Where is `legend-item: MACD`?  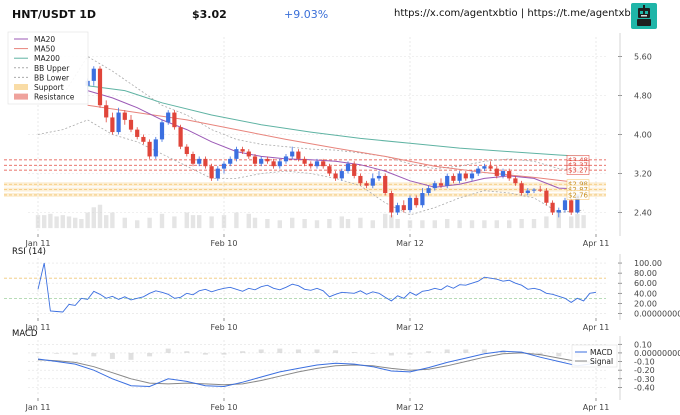
legend-item: MACD is located at coordinates (594, 352).